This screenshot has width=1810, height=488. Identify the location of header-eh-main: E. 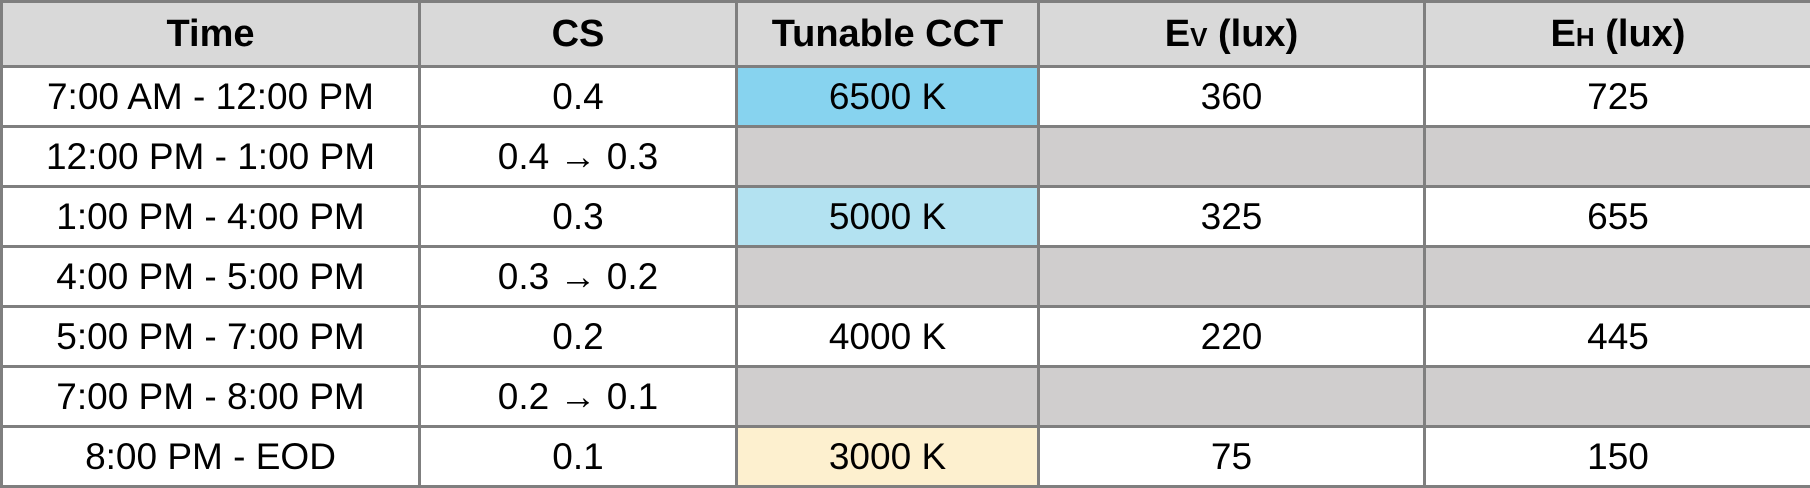
(1563, 33).